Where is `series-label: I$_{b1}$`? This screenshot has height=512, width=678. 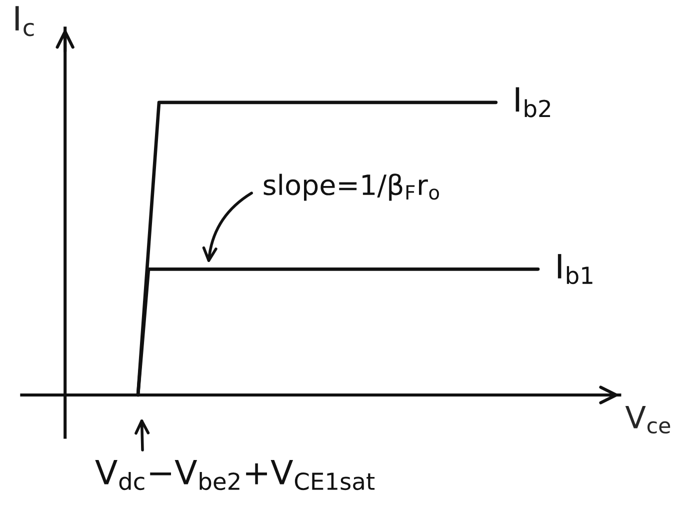 series-label: I$_{b1}$ is located at coordinates (575, 269).